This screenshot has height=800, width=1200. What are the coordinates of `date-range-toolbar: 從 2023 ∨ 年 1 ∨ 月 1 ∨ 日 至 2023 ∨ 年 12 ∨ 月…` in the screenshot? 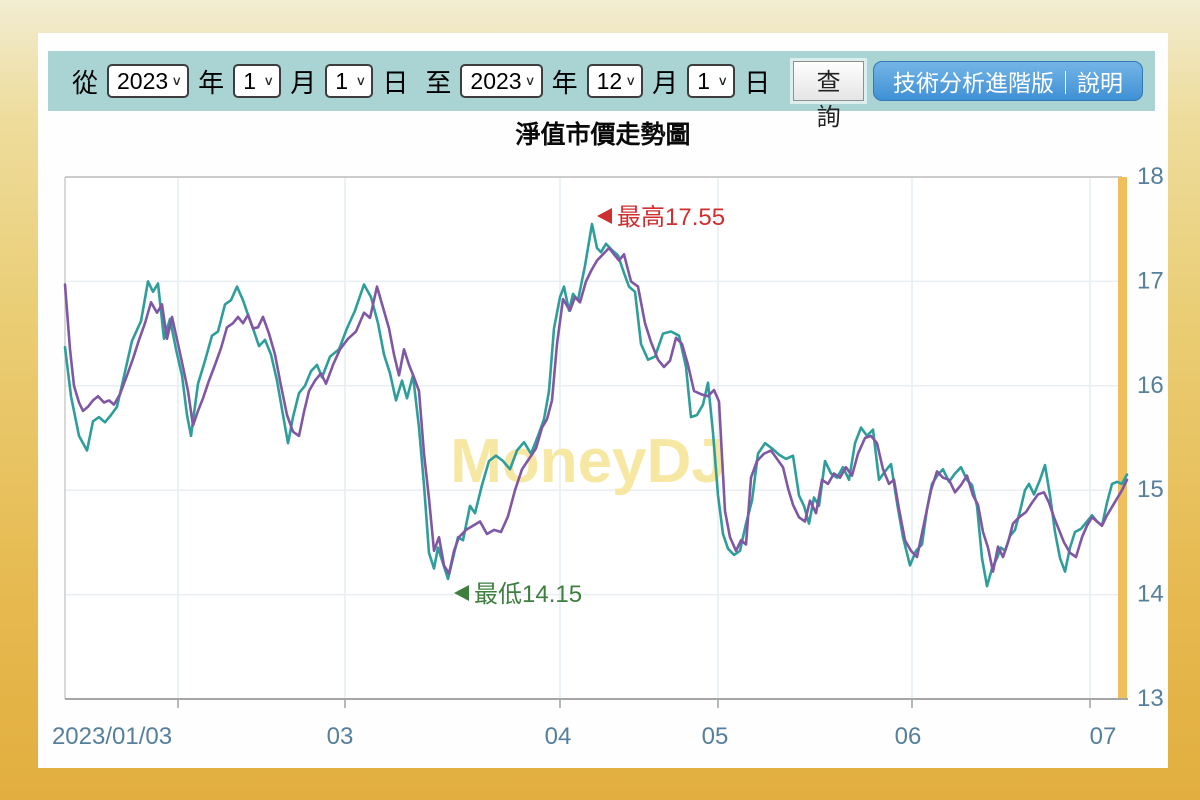 It's located at (601, 91).